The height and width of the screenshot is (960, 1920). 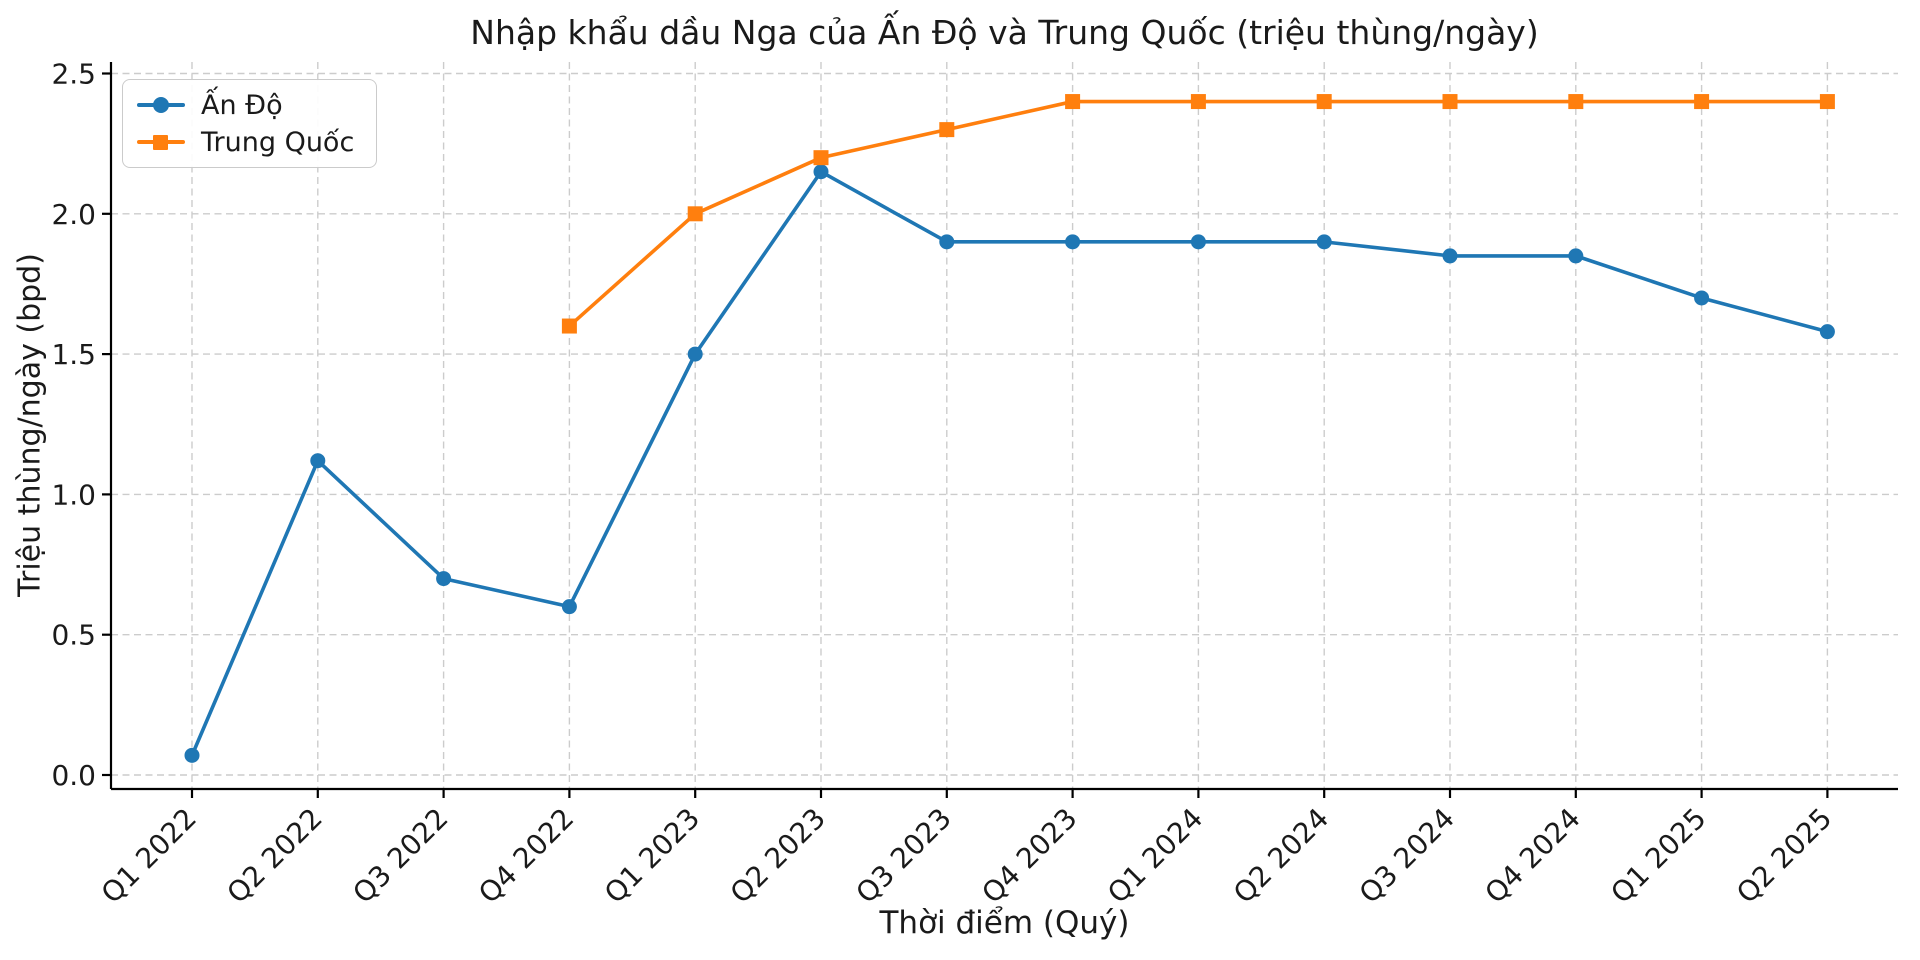 What do you see at coordinates (275, 856) in the screenshot?
I see `x-tick-label: Q2 2022` at bounding box center [275, 856].